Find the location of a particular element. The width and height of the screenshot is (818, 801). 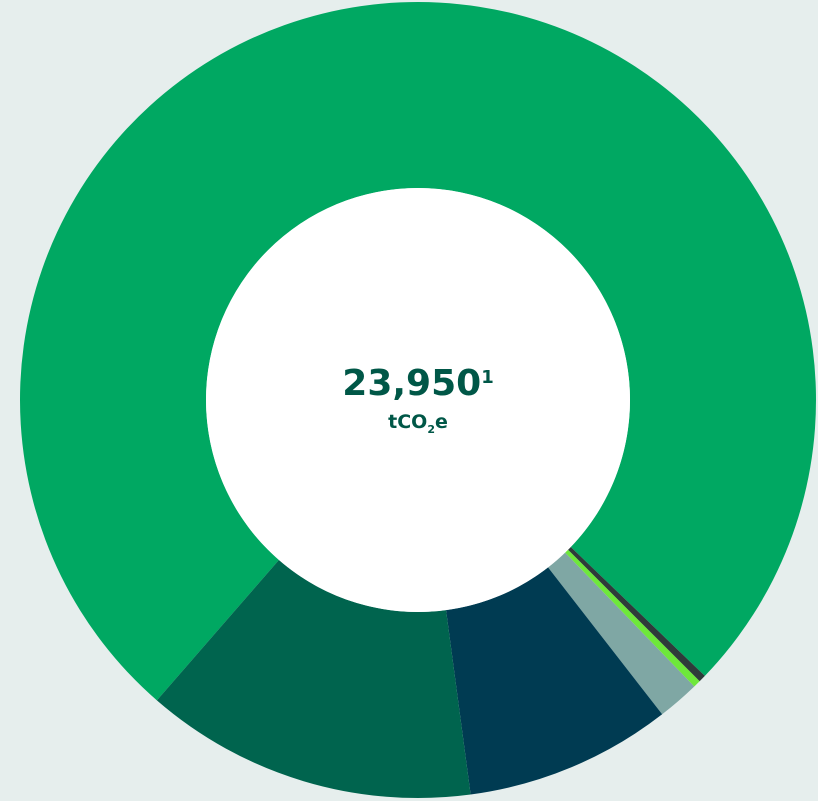

footnote-mark: 1 is located at coordinates (487, 377).